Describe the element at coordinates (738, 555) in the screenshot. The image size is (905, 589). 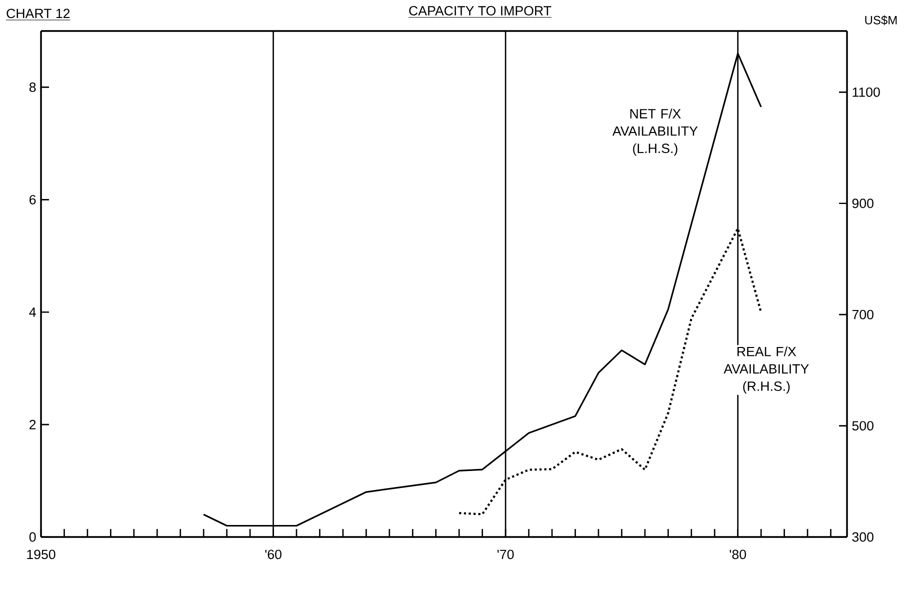
I see `x-tick-label: '80` at that location.